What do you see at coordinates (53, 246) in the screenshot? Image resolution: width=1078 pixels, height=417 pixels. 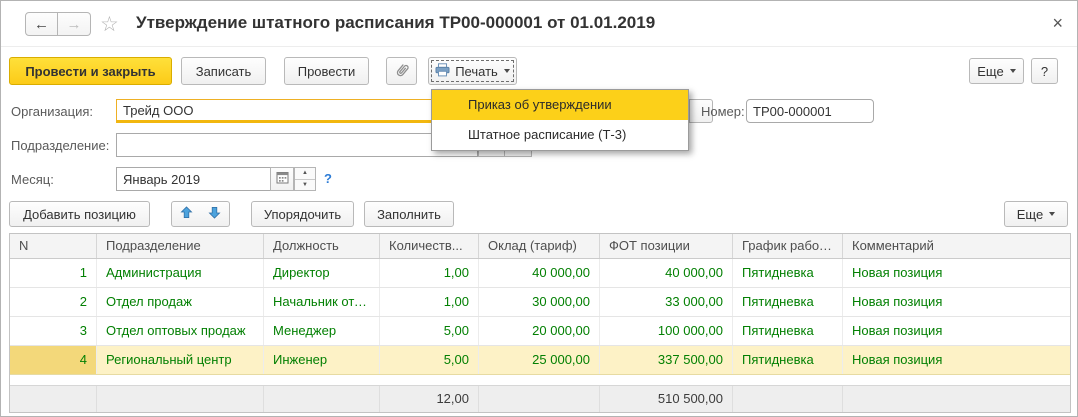 I see `column-header-n: N` at bounding box center [53, 246].